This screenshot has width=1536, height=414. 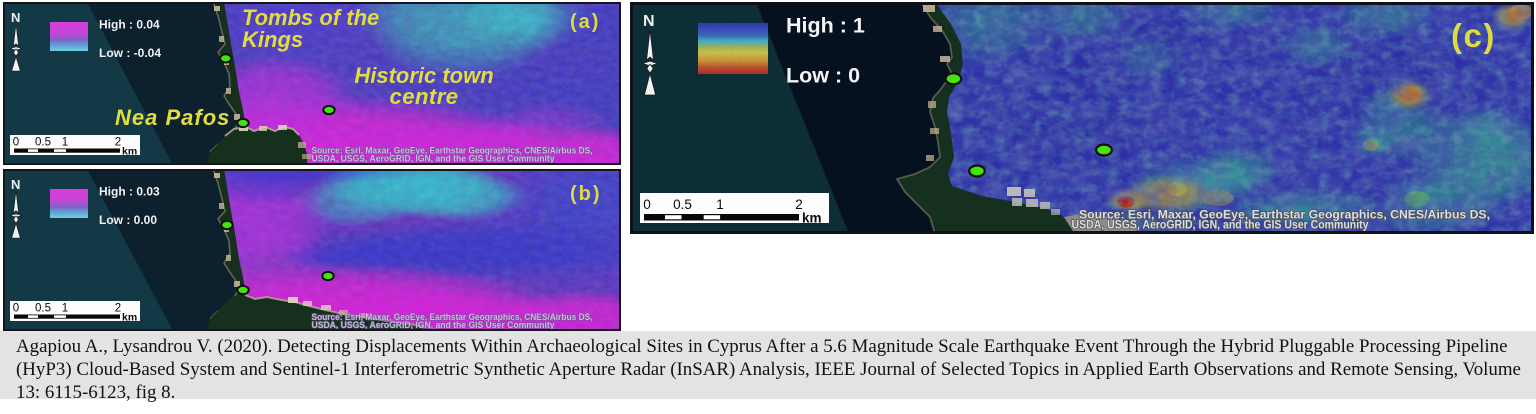 What do you see at coordinates (586, 194) in the screenshot?
I see `svg-text: (b)` at bounding box center [586, 194].